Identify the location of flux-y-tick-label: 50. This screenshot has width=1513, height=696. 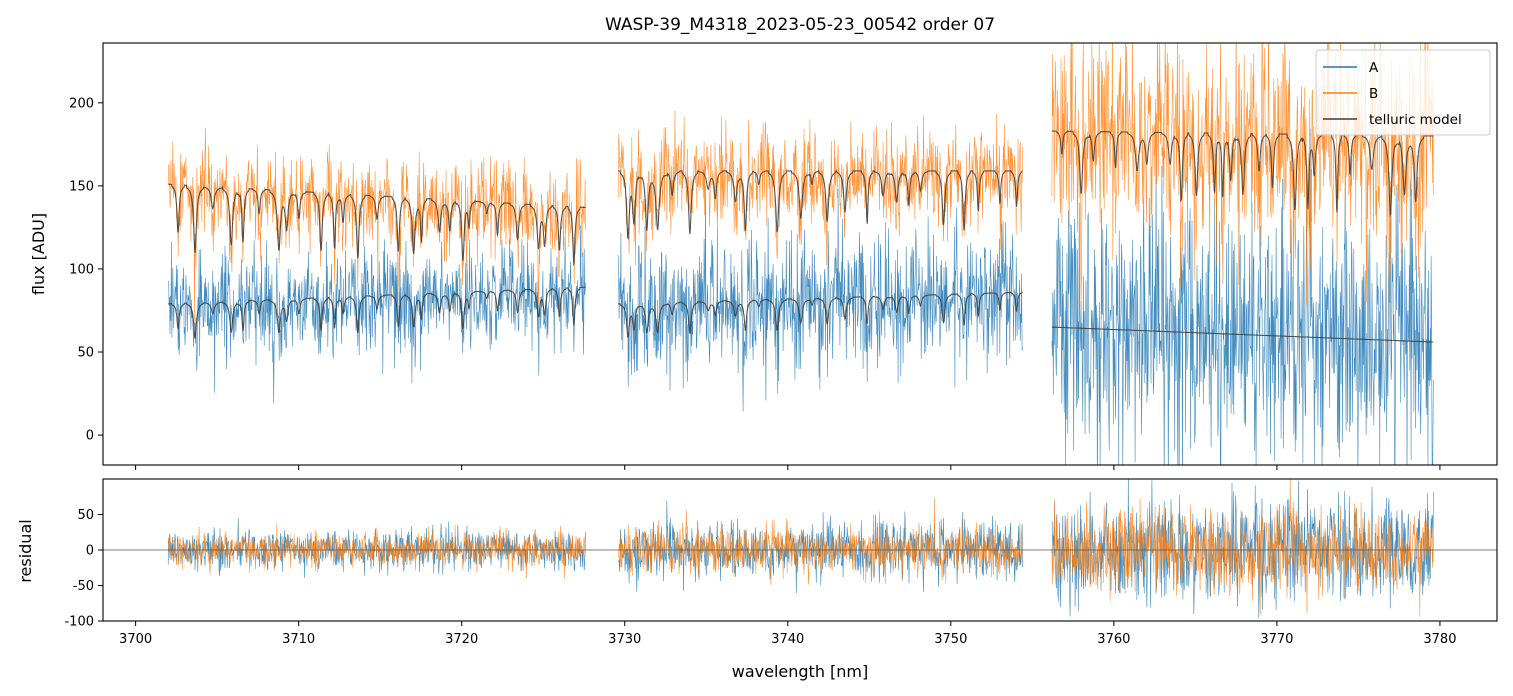
(85, 353).